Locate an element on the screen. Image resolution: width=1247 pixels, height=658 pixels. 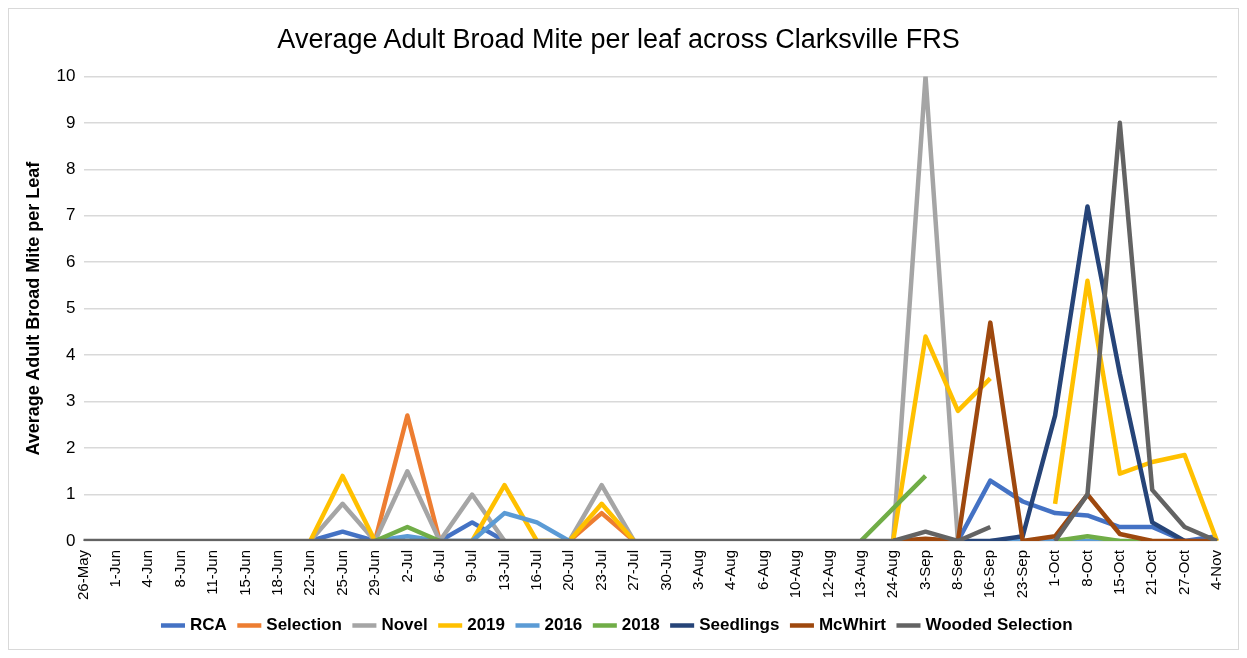
y-tick-label: 5 is located at coordinates (71, 308).